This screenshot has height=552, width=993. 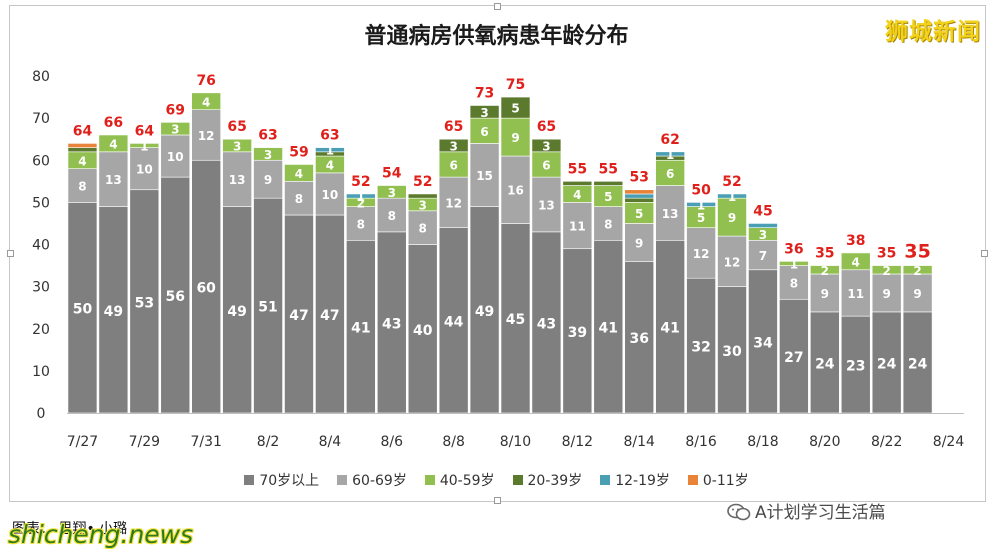 What do you see at coordinates (453, 203) in the screenshot?
I see `data-label: 12` at bounding box center [453, 203].